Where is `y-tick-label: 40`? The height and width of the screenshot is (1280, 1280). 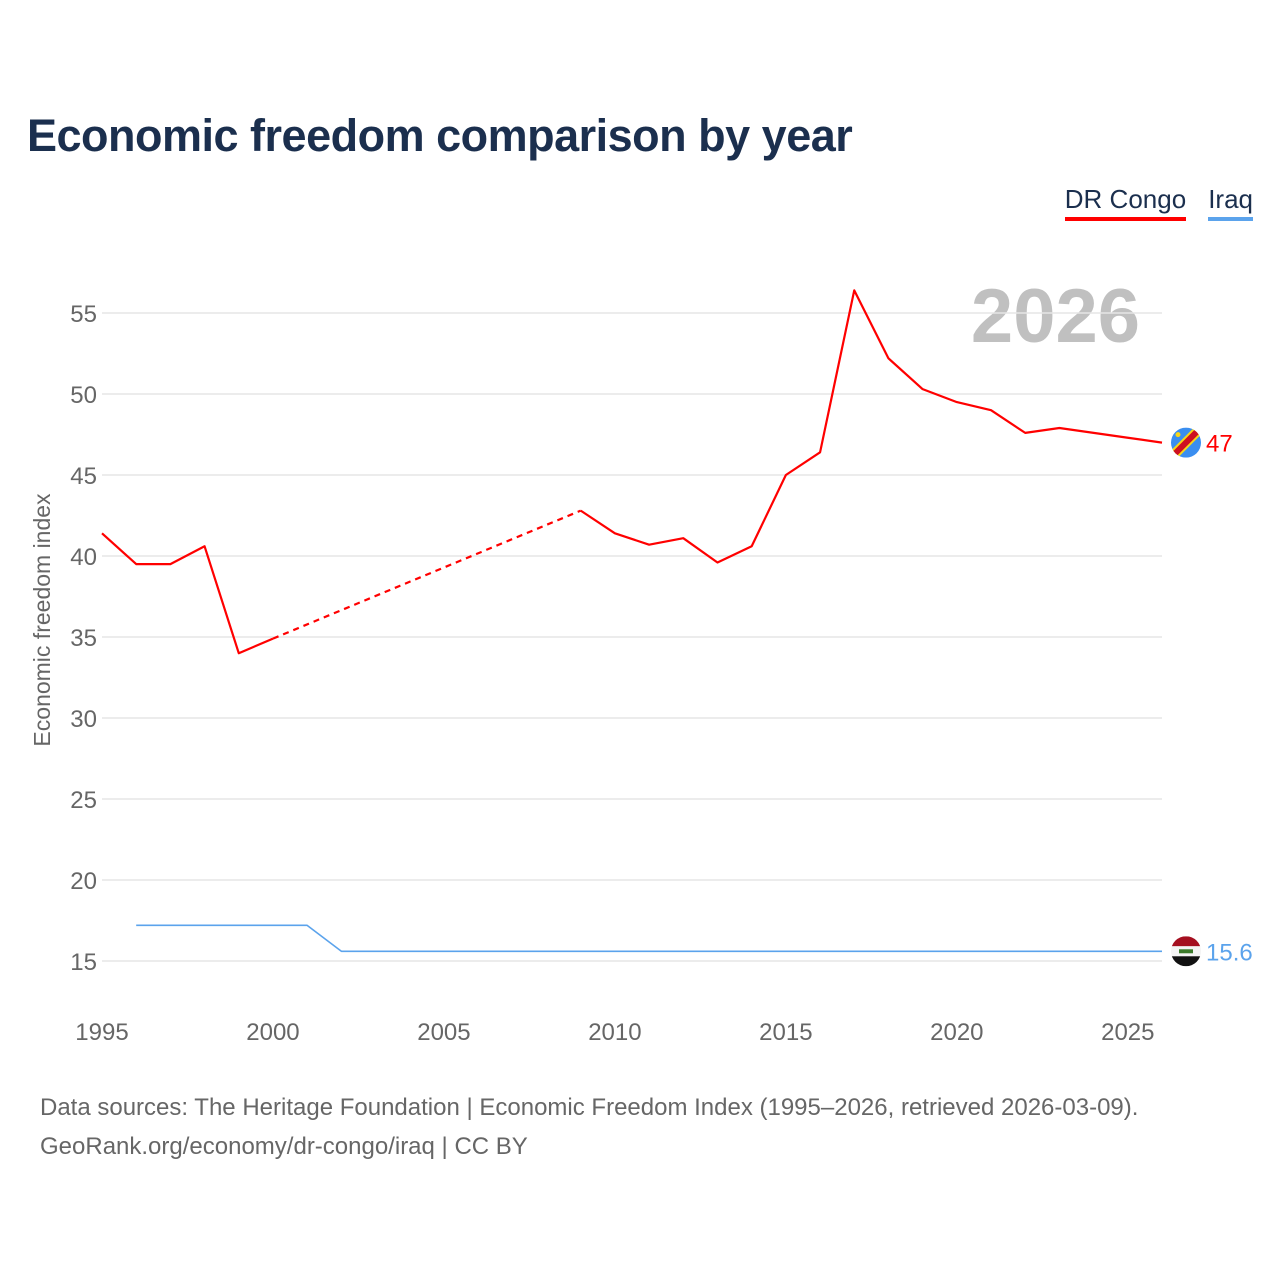 y-tick-label: 40 is located at coordinates (83, 557).